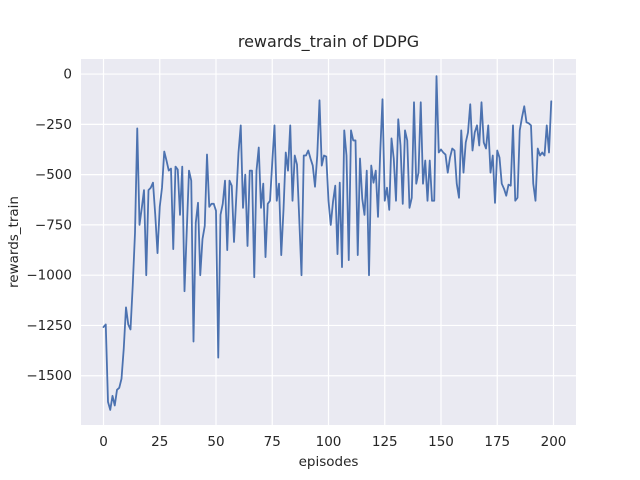 This screenshot has width=640, height=480. Describe the element at coordinates (53, 225) in the screenshot. I see `y-tick-label: −750` at that location.